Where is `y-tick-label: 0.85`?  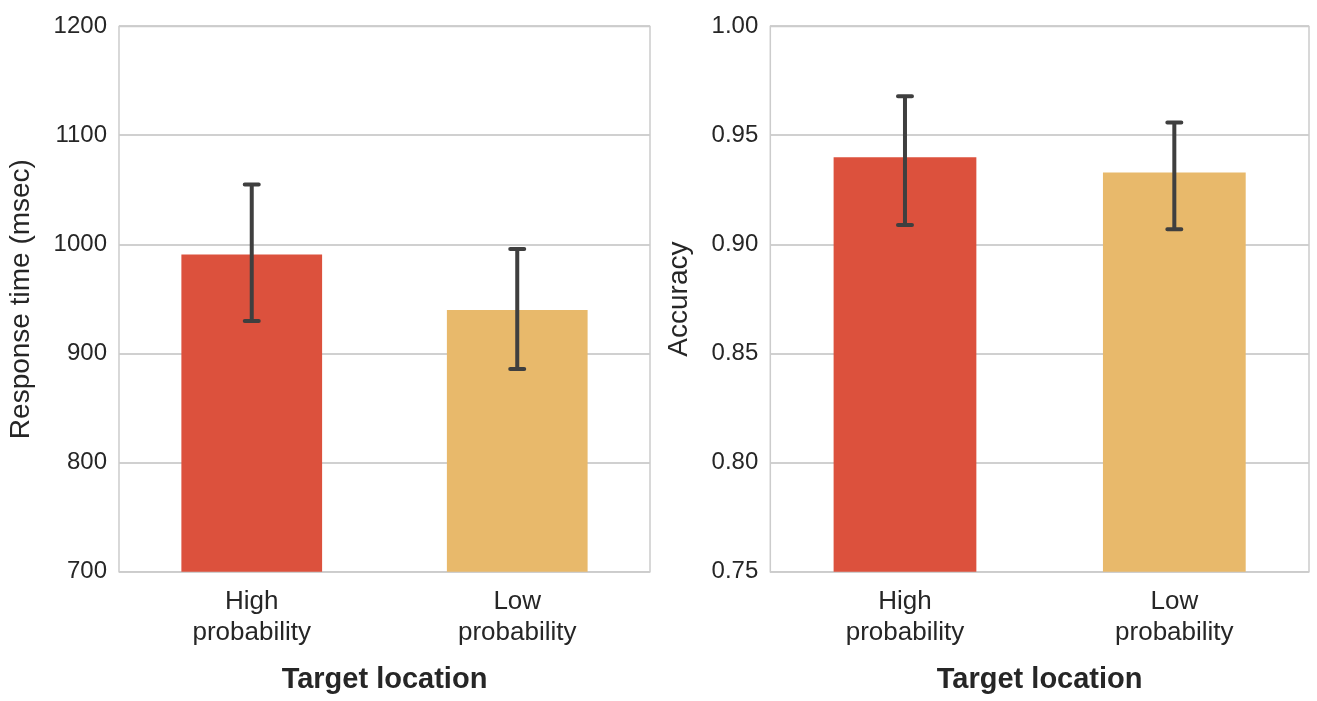
y-tick-label: 0.85 is located at coordinates (735, 352).